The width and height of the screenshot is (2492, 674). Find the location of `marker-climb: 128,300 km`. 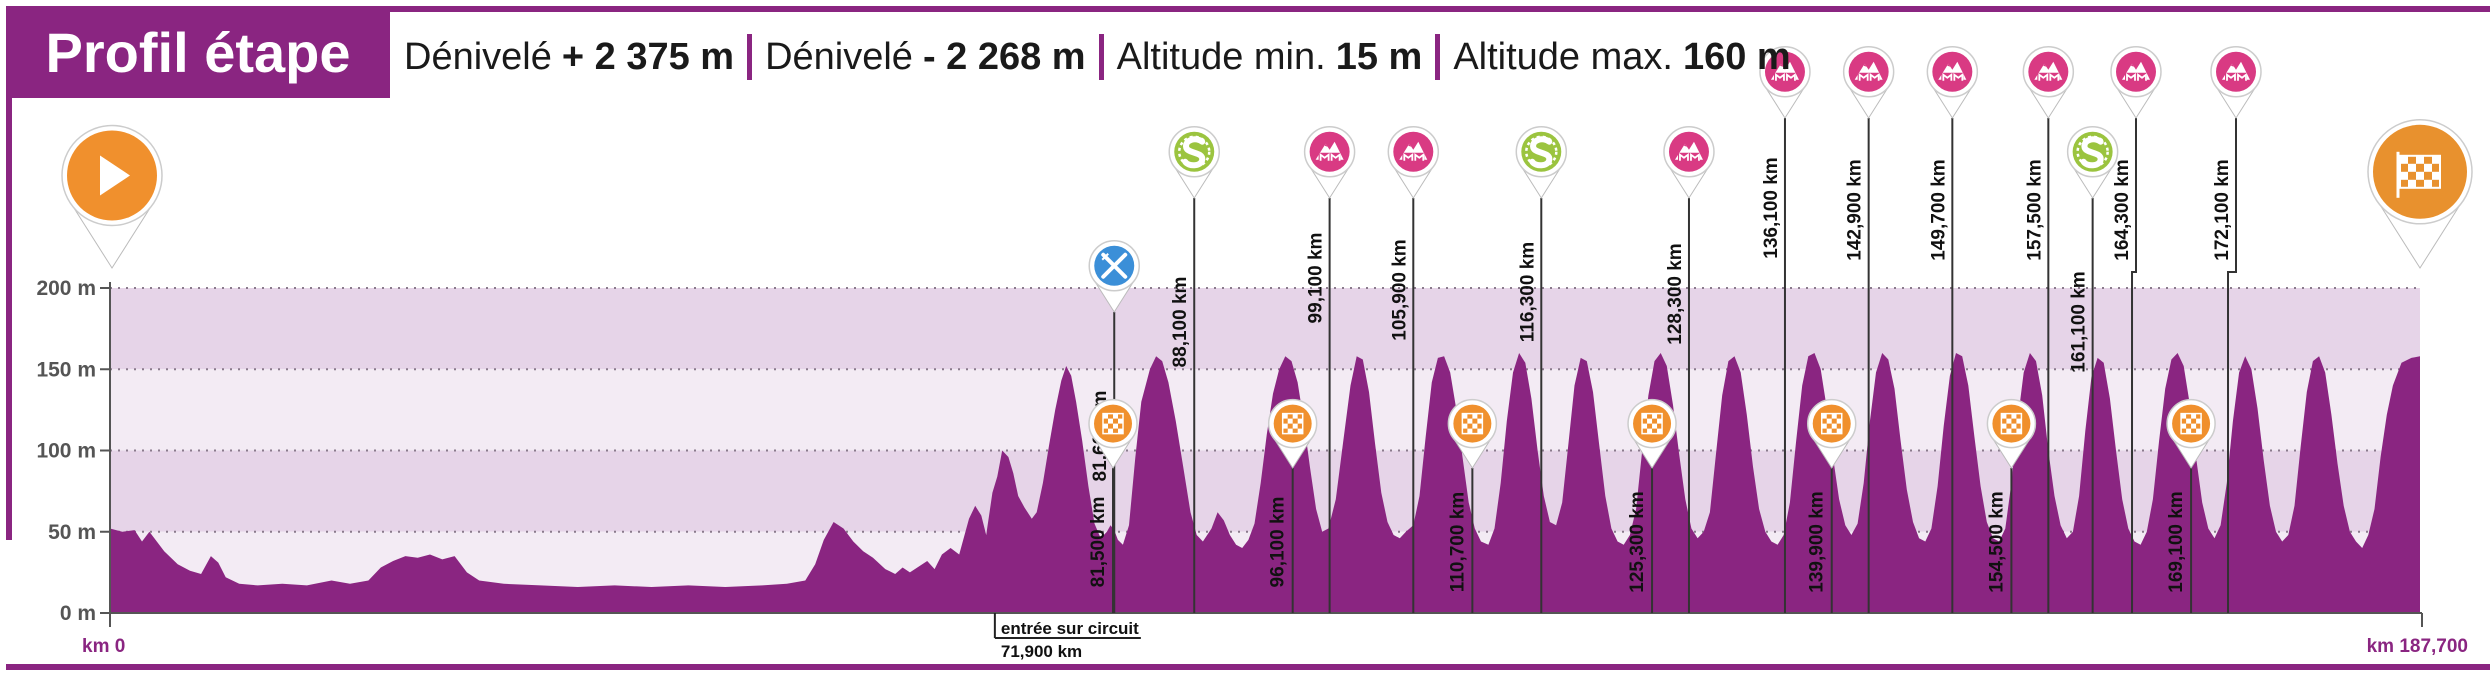

marker-climb: 128,300 km is located at coordinates (1689, 369).